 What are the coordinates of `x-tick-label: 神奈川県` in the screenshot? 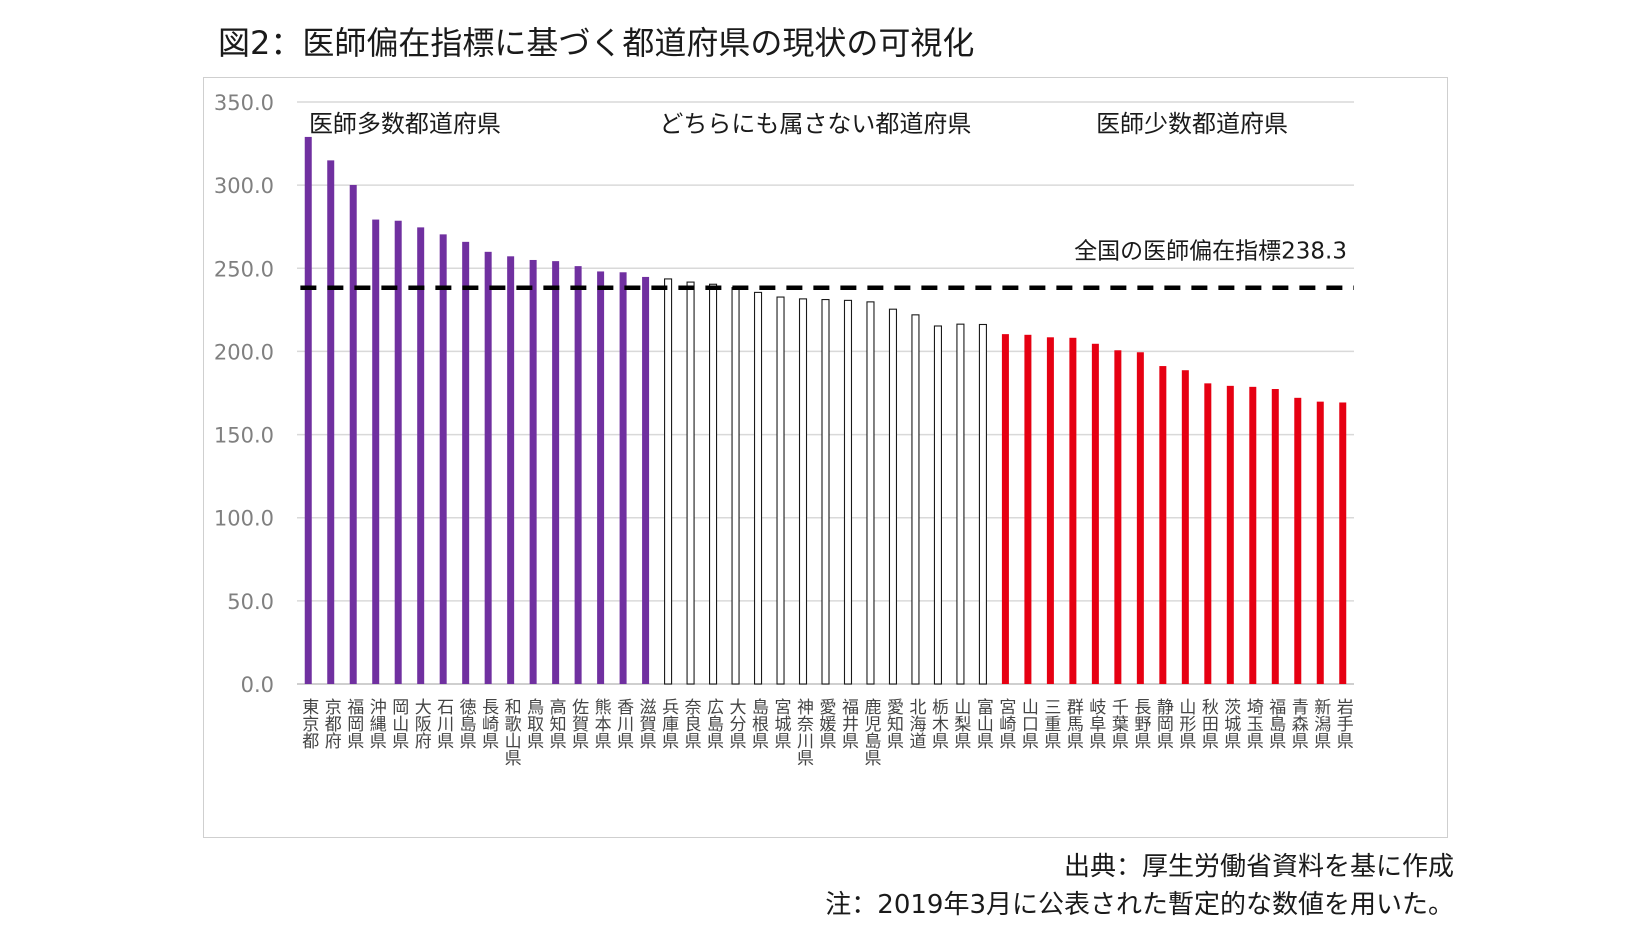 It's located at (803, 732).